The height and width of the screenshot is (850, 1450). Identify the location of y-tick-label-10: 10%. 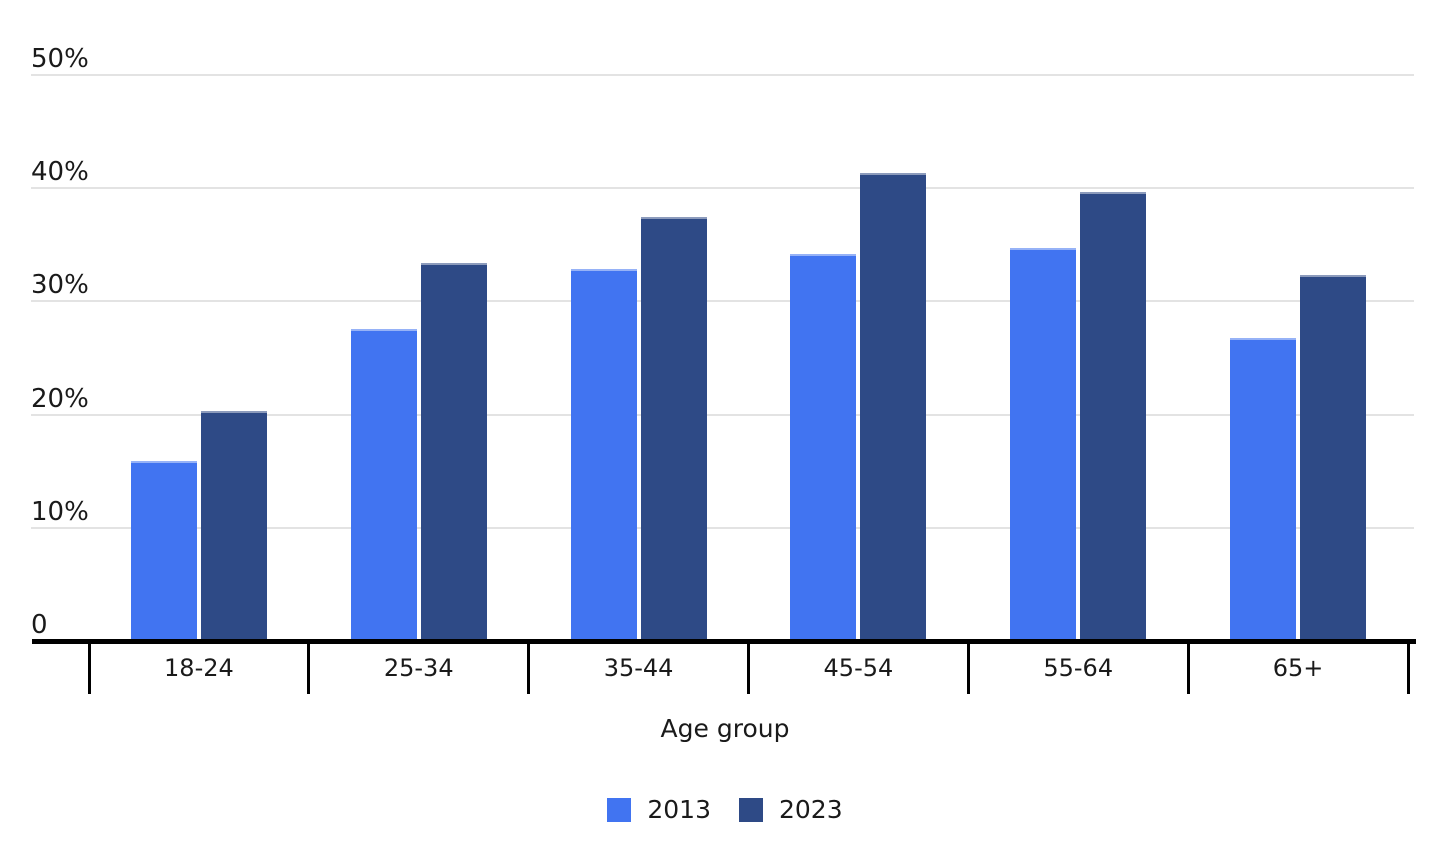
(60, 511).